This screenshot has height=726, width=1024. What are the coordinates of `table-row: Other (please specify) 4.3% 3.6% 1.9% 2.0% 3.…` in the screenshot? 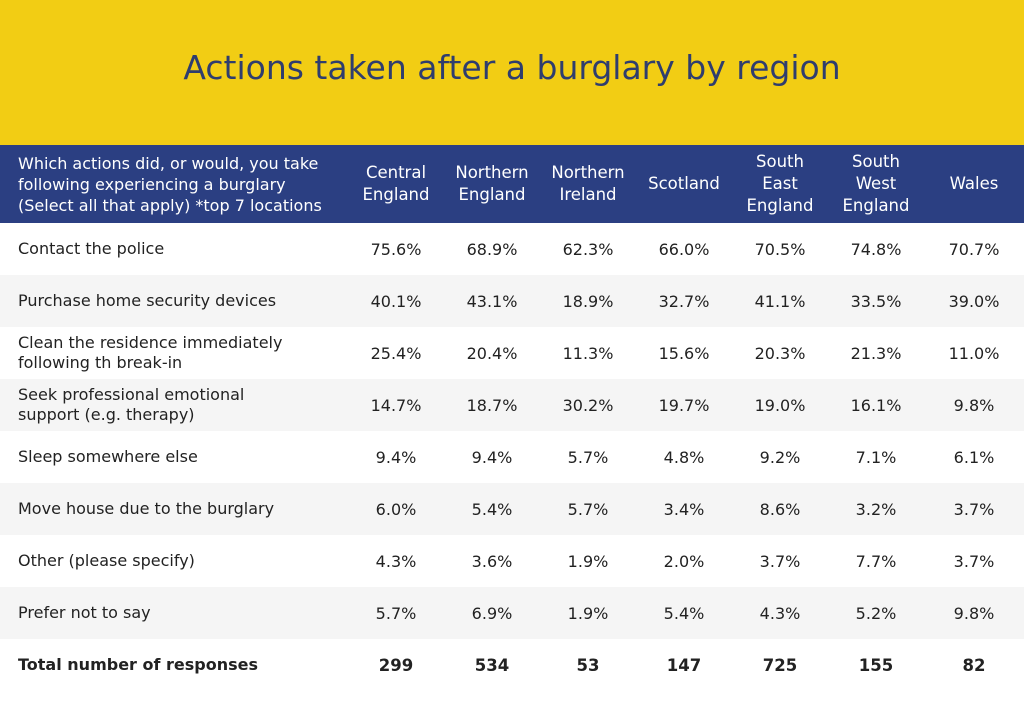 It's located at (512, 561).